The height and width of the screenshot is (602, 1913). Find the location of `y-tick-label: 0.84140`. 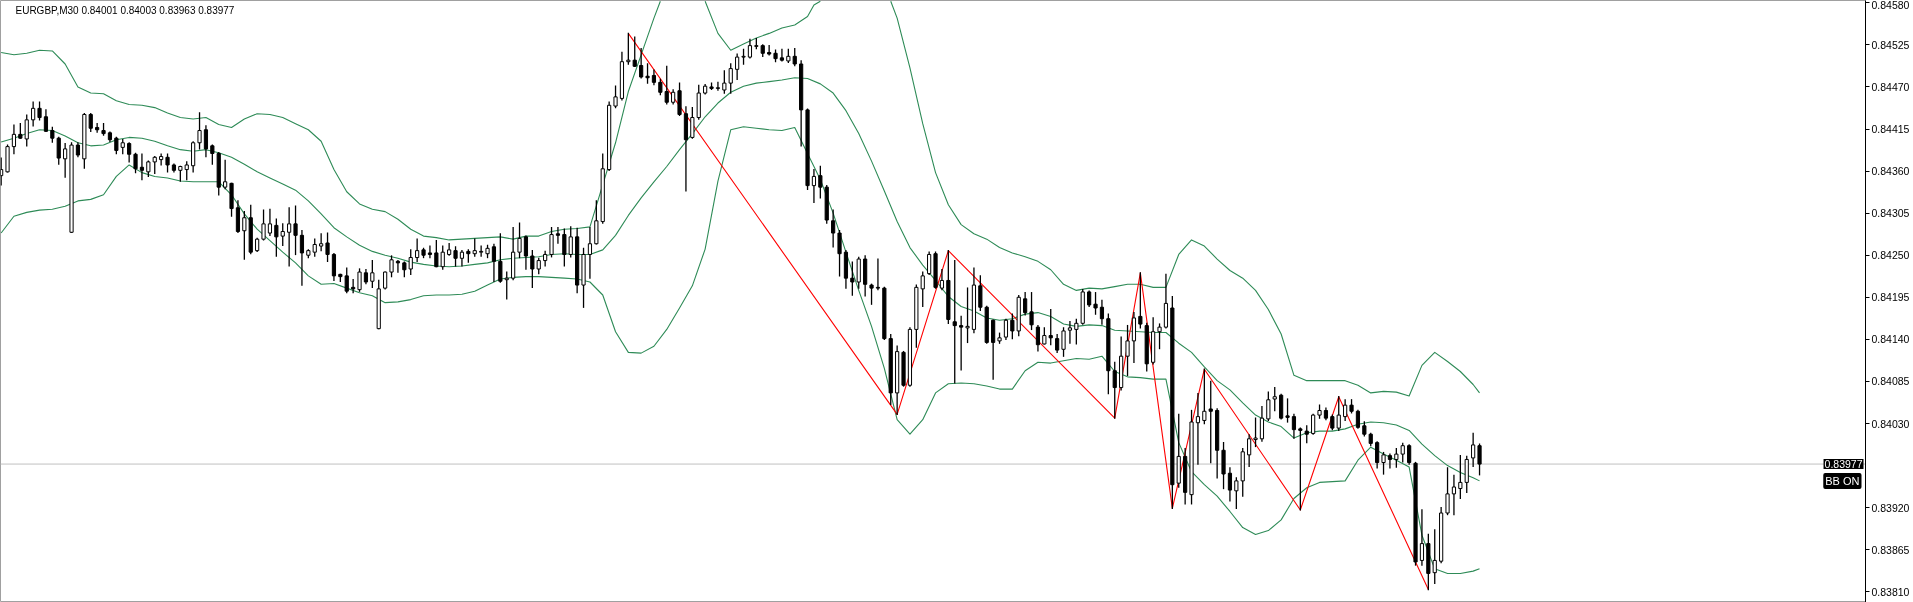

y-tick-label: 0.84140 is located at coordinates (1890, 339).